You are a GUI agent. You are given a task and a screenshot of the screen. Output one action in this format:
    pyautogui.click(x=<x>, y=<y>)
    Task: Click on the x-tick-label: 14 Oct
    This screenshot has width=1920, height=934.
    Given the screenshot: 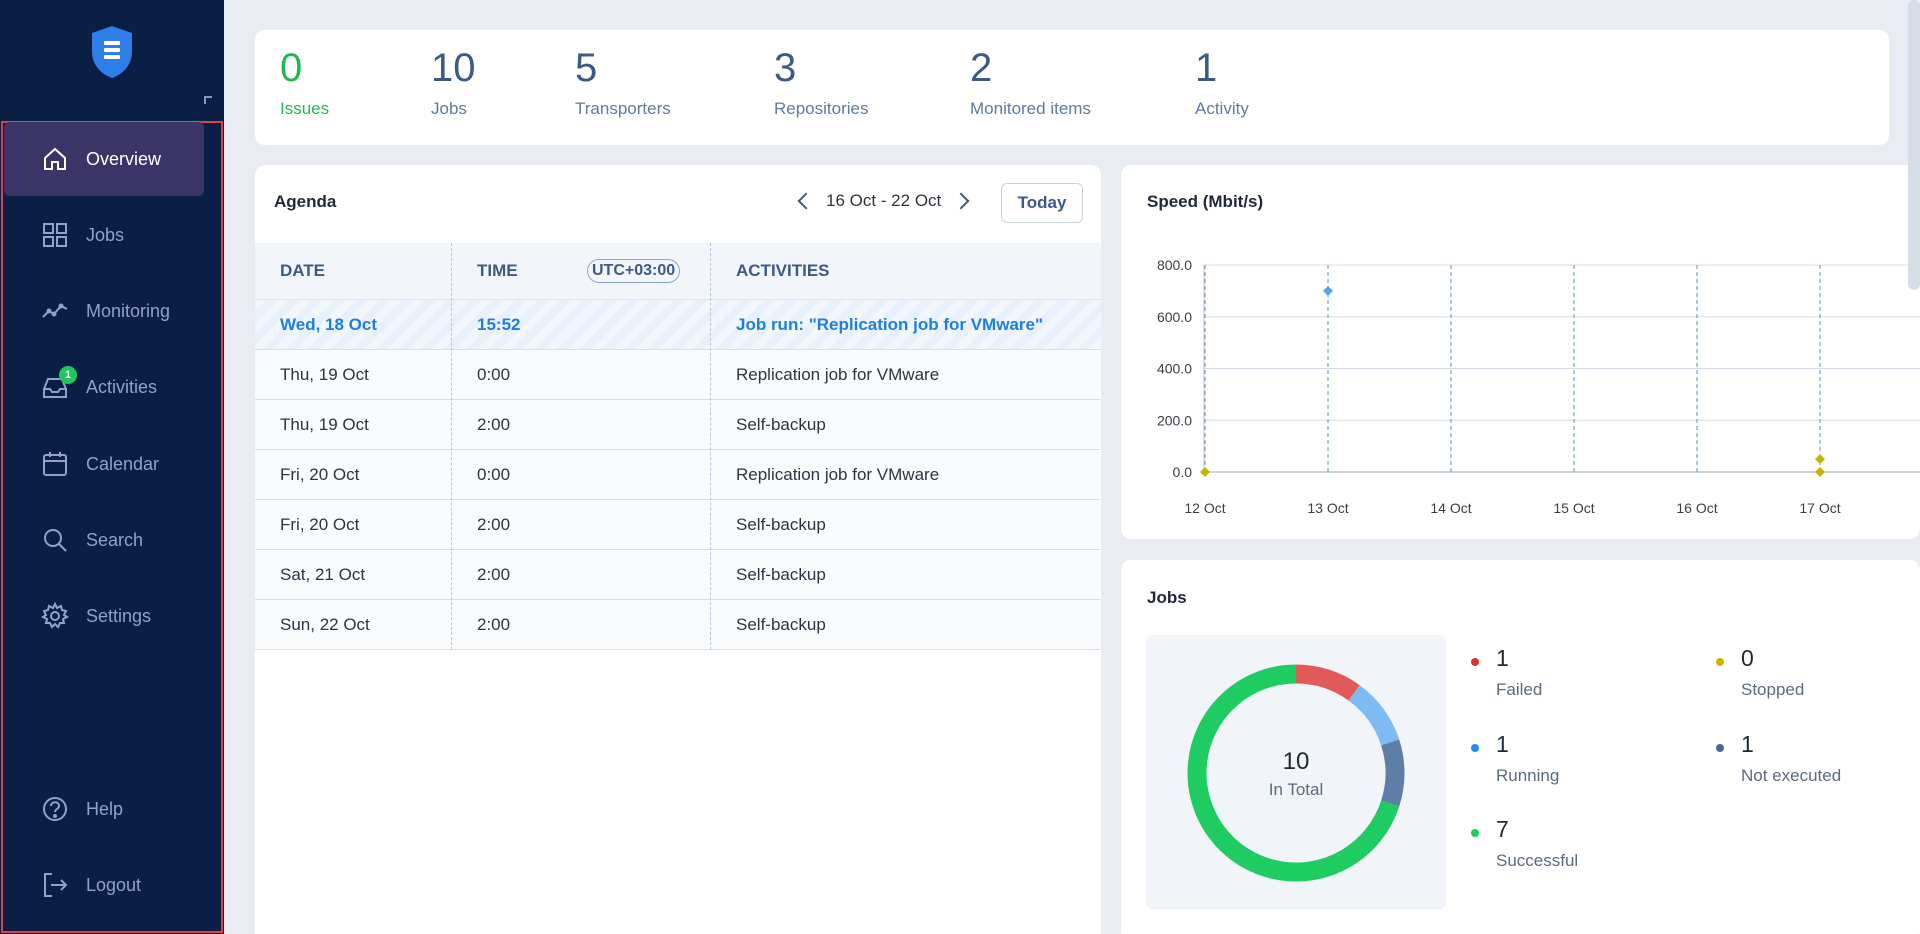 What is the action you would take?
    pyautogui.click(x=1450, y=508)
    